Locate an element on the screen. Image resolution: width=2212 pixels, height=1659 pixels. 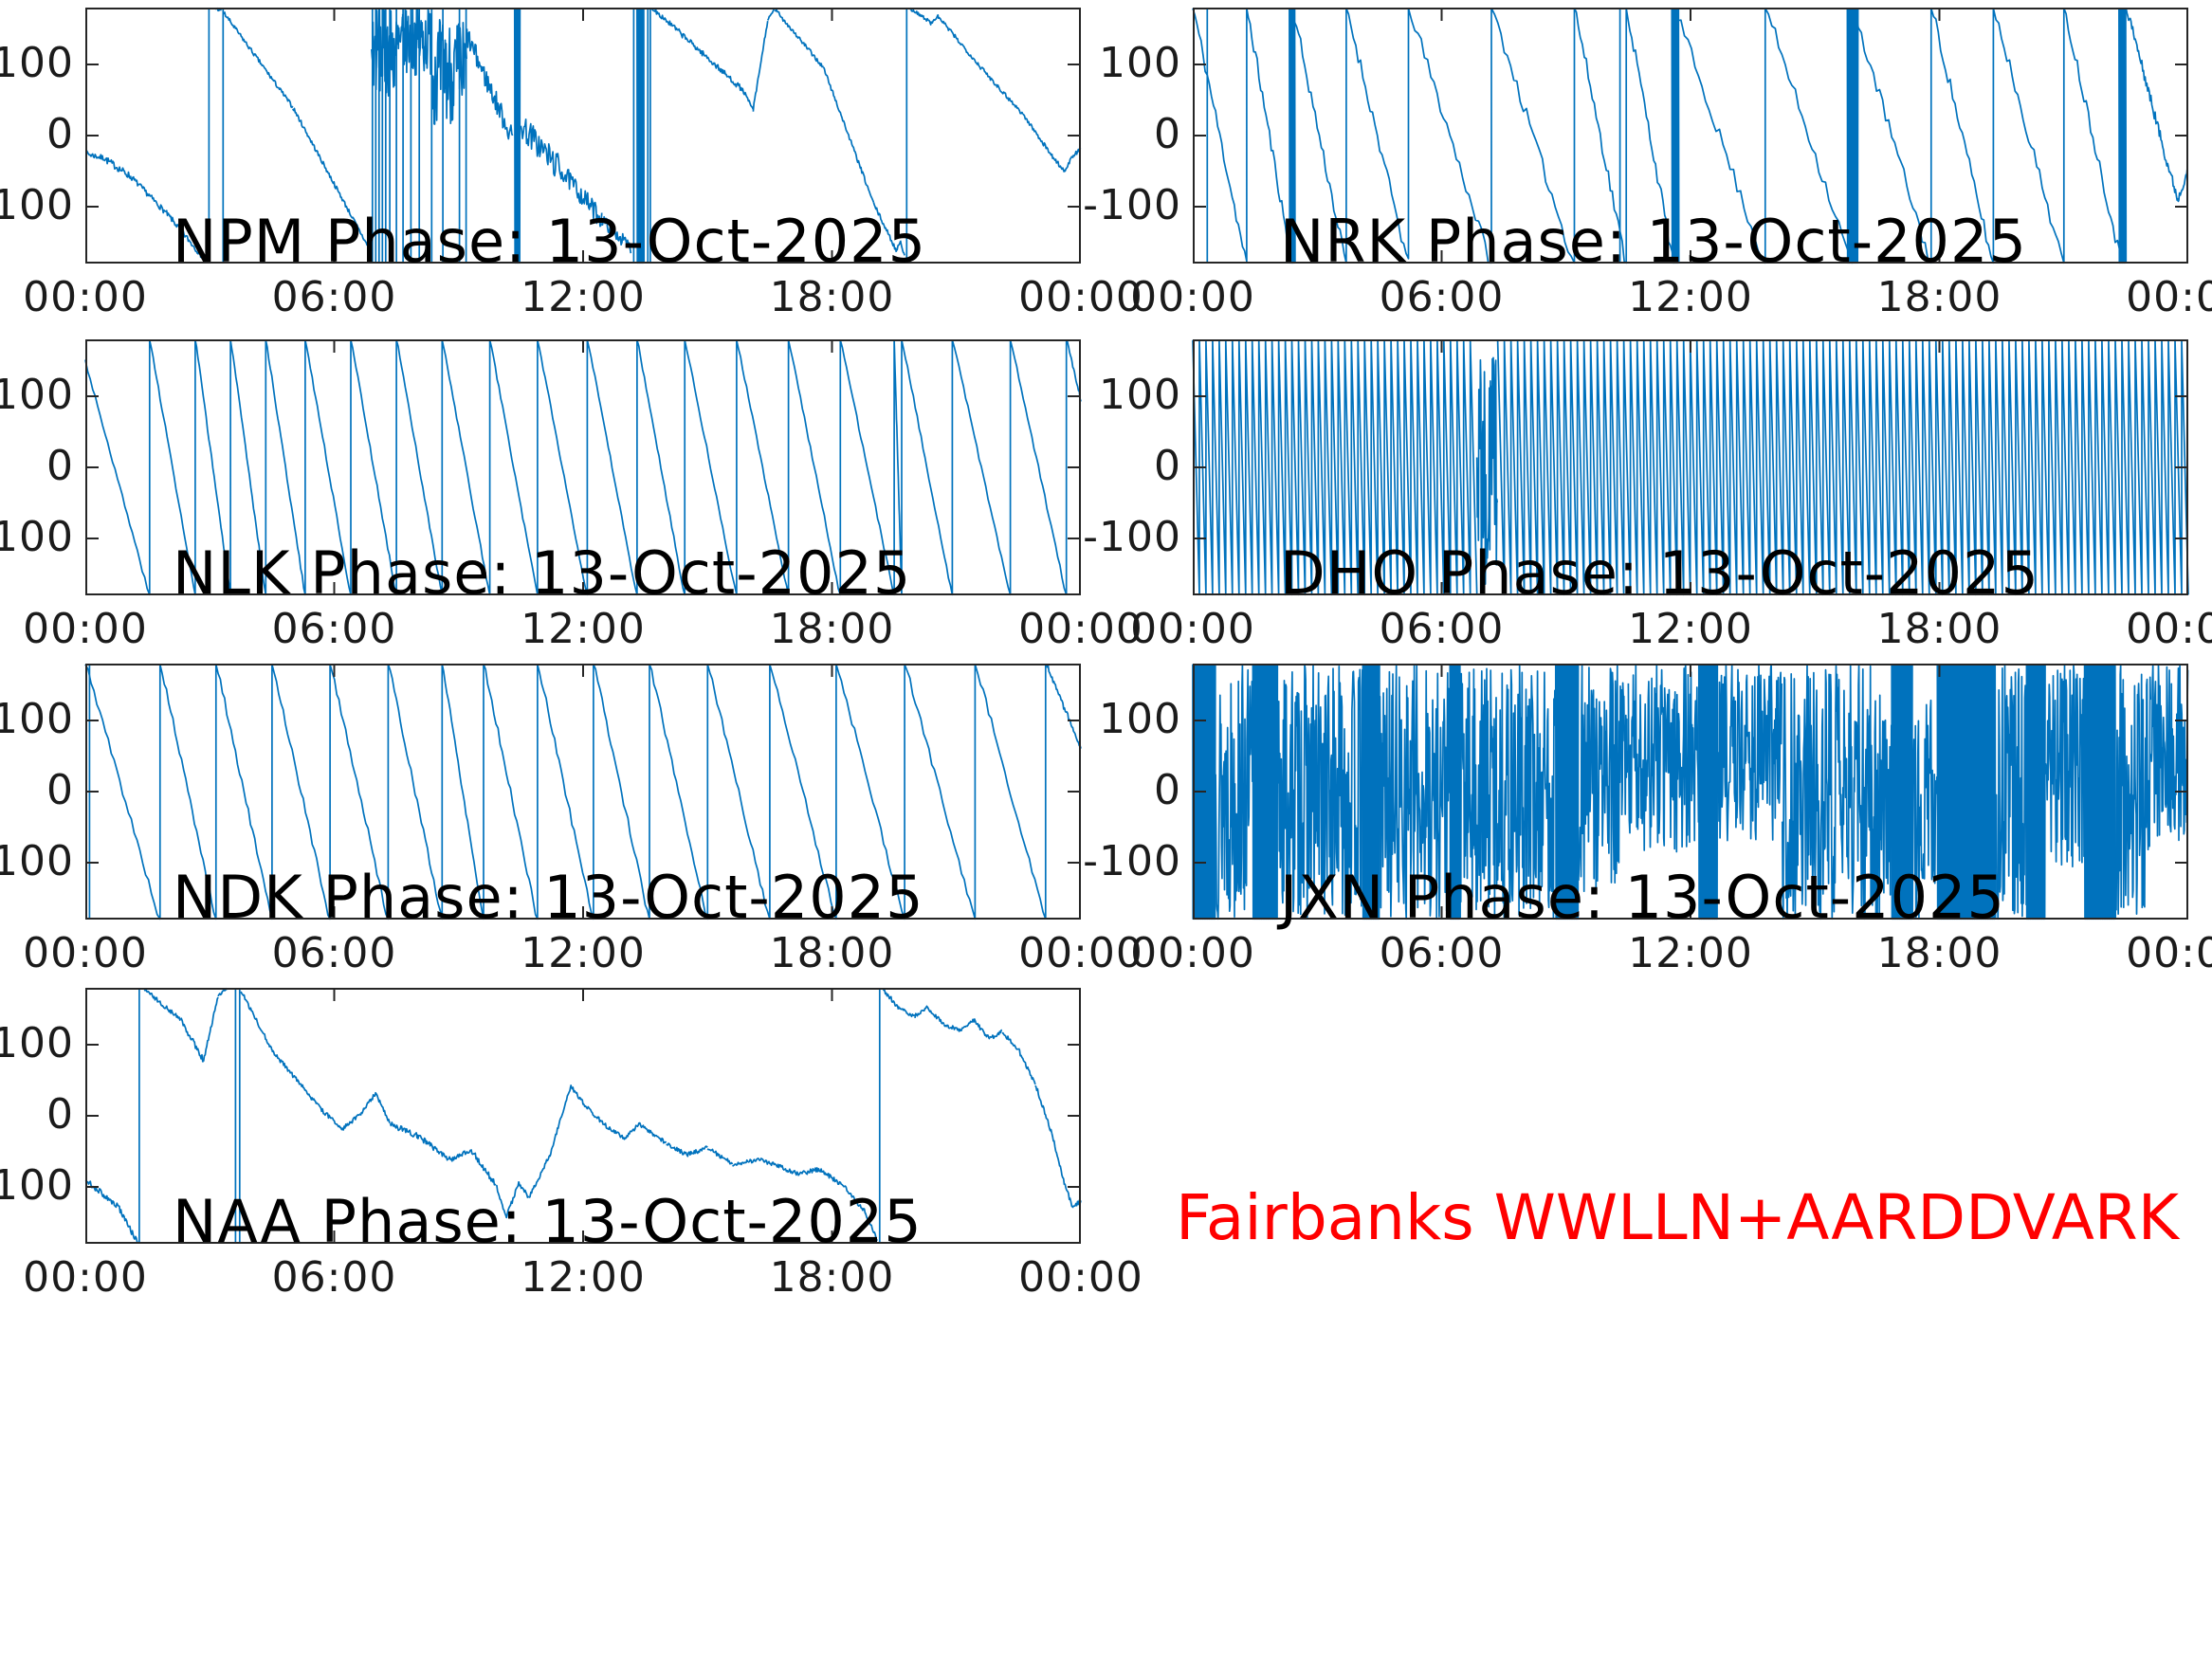
subplot-title-nrk: NRK Phase: 13-Oct-2025 is located at coordinates (1653, 241).